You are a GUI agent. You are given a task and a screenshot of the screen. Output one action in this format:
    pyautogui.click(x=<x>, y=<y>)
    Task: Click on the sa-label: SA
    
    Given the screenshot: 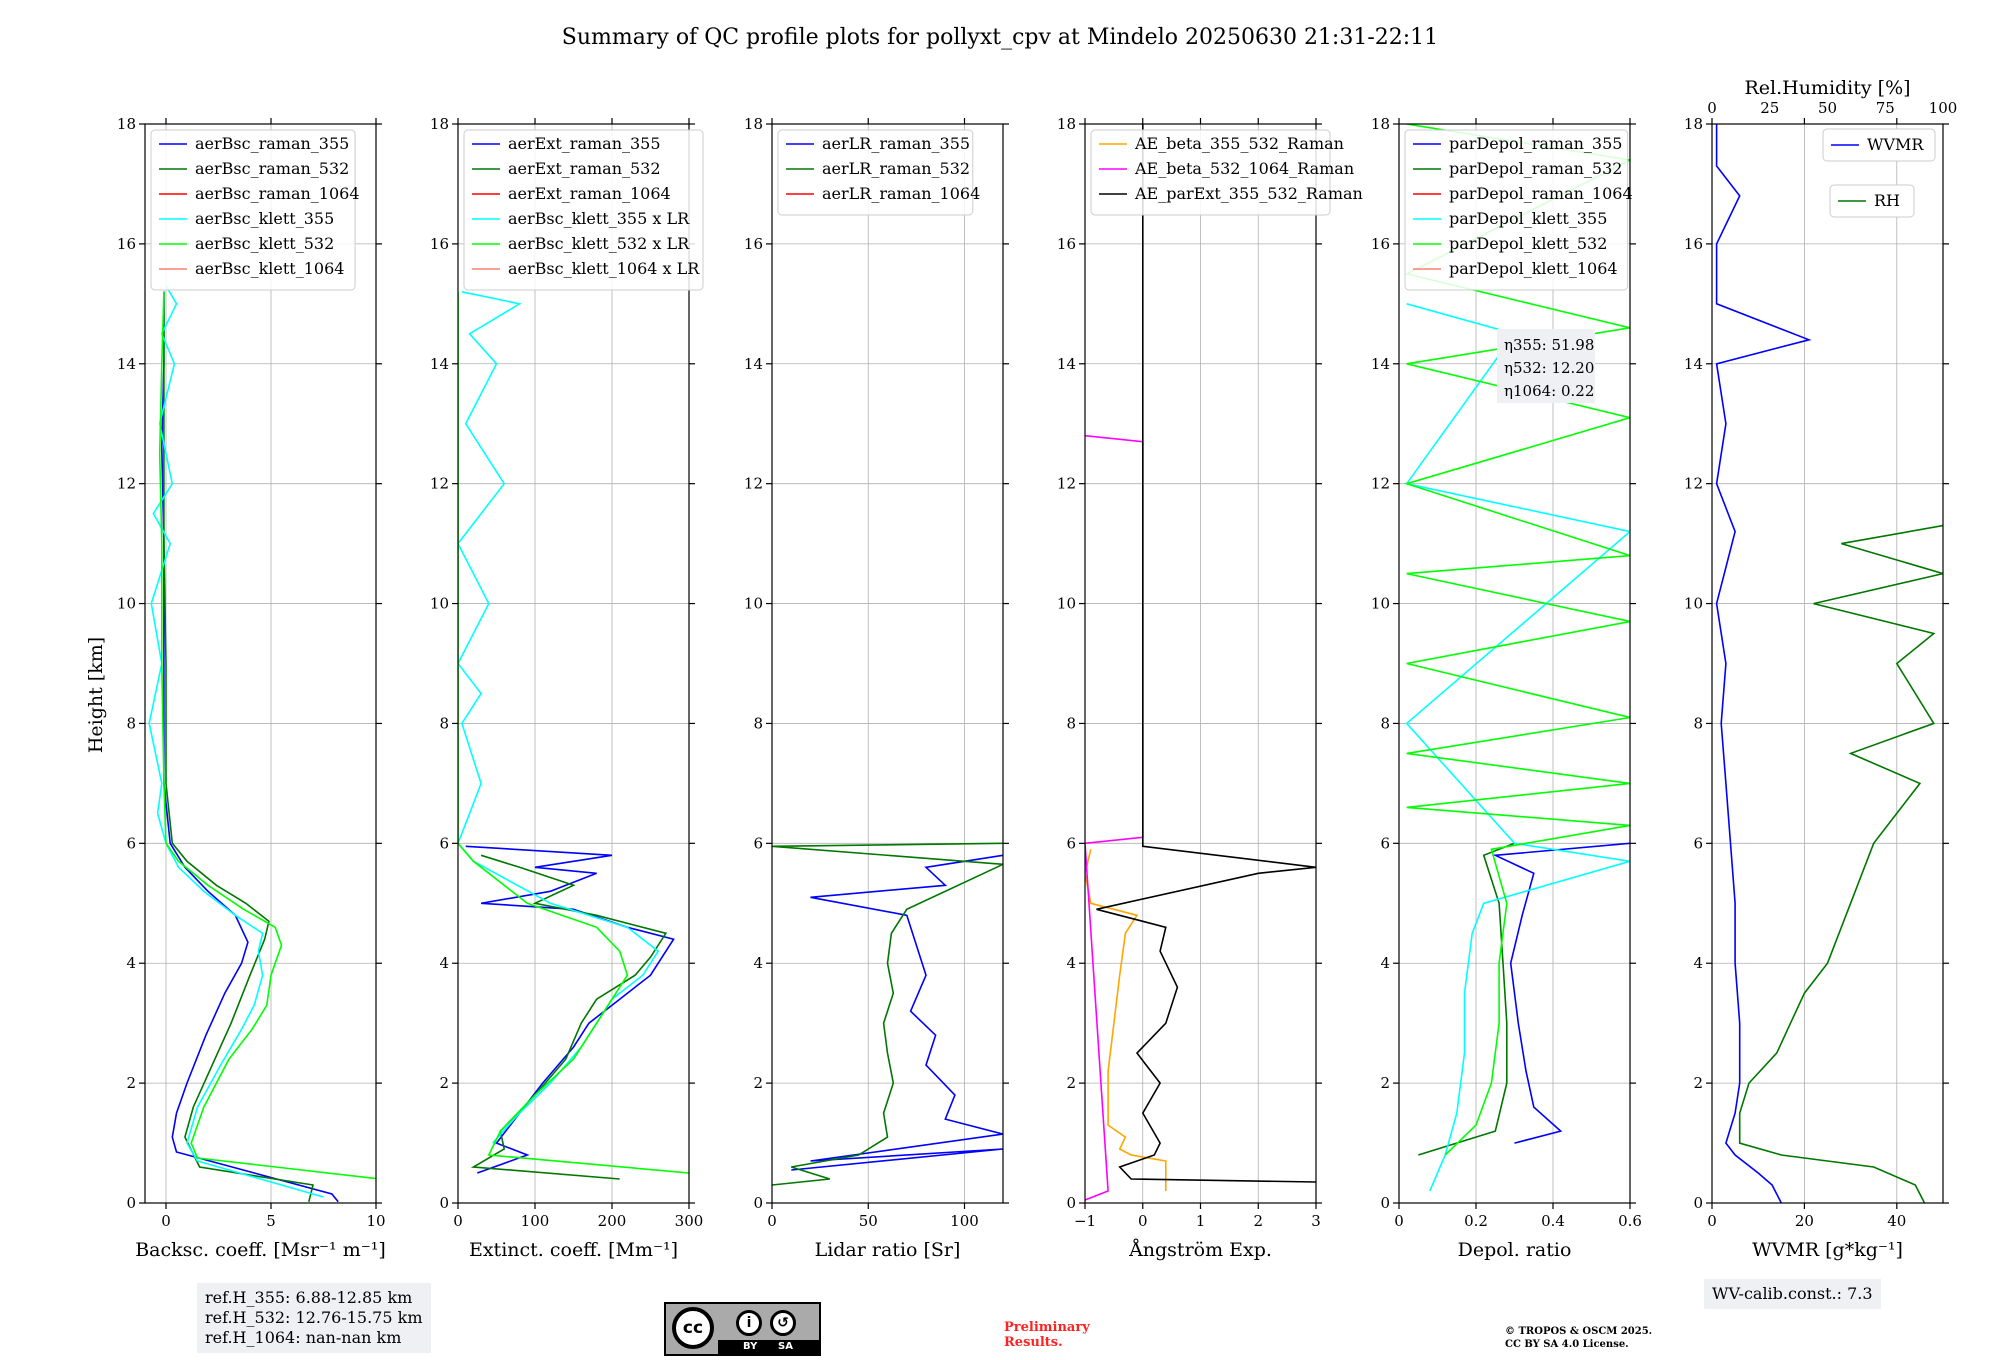 What is the action you would take?
    pyautogui.click(x=785, y=1346)
    